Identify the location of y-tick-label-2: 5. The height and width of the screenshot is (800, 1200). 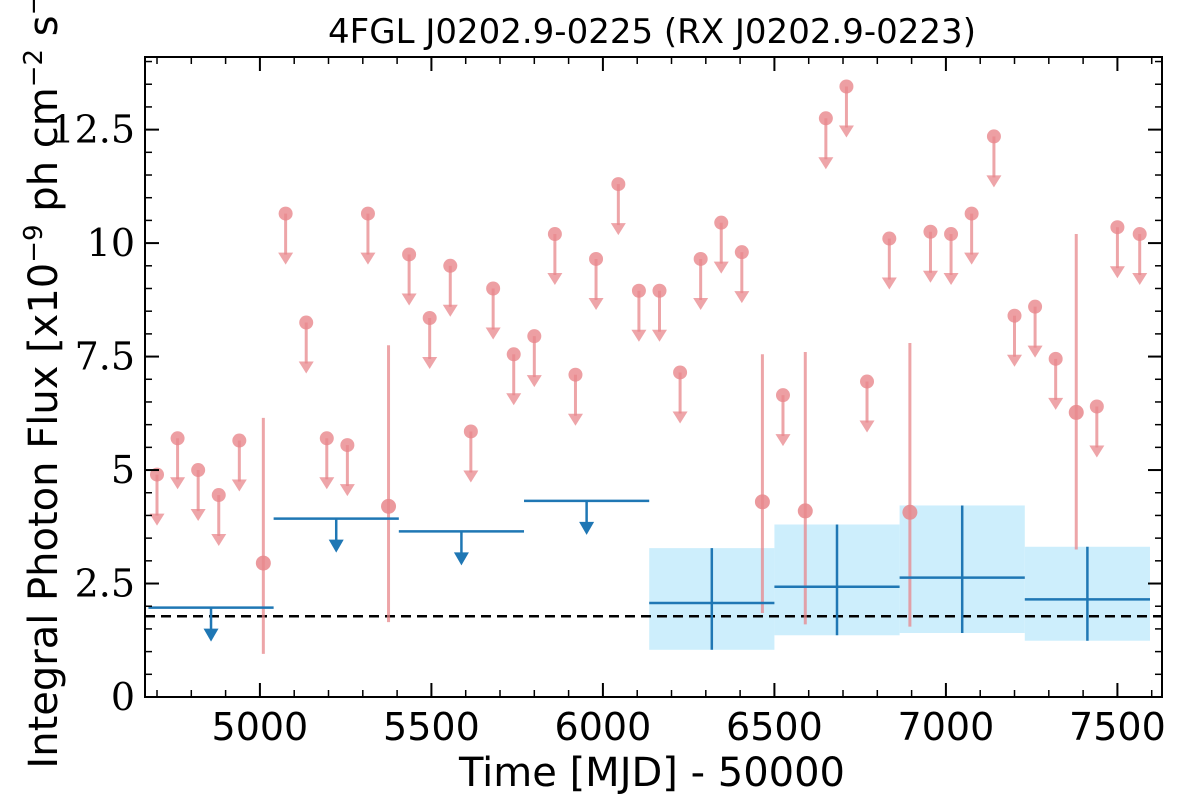
(123, 470).